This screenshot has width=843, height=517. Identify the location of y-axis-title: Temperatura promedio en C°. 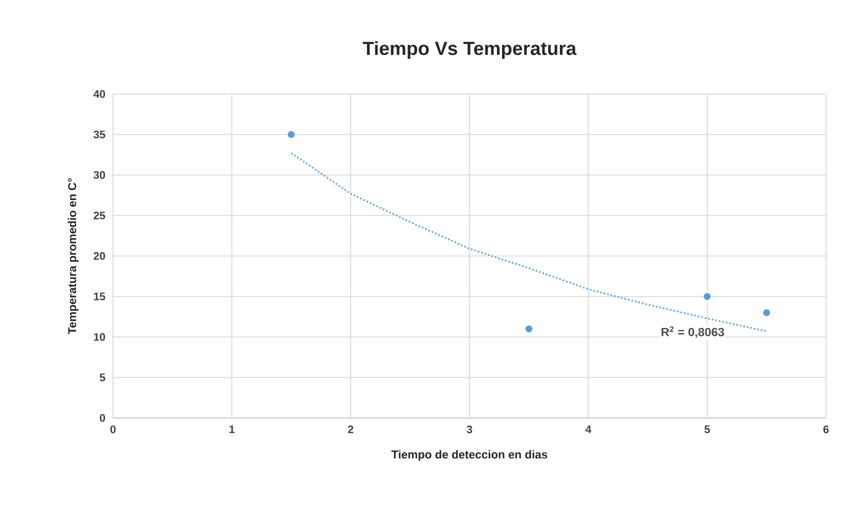
(73, 256).